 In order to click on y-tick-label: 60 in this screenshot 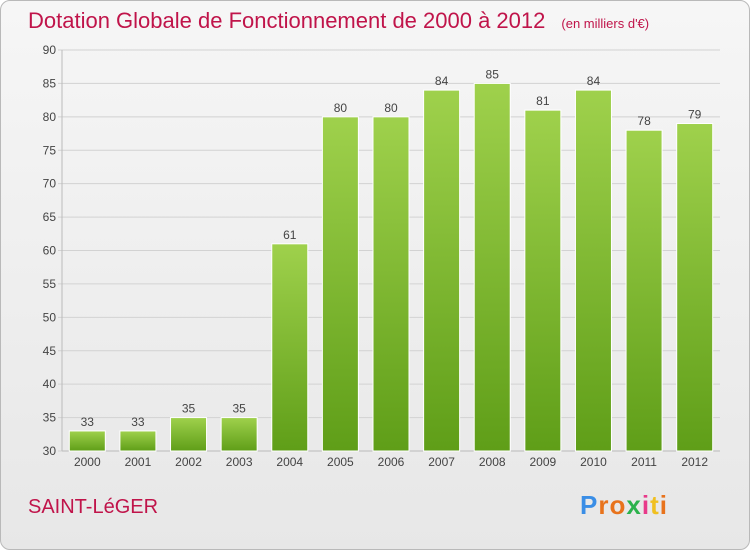, I will do `click(50, 251)`.